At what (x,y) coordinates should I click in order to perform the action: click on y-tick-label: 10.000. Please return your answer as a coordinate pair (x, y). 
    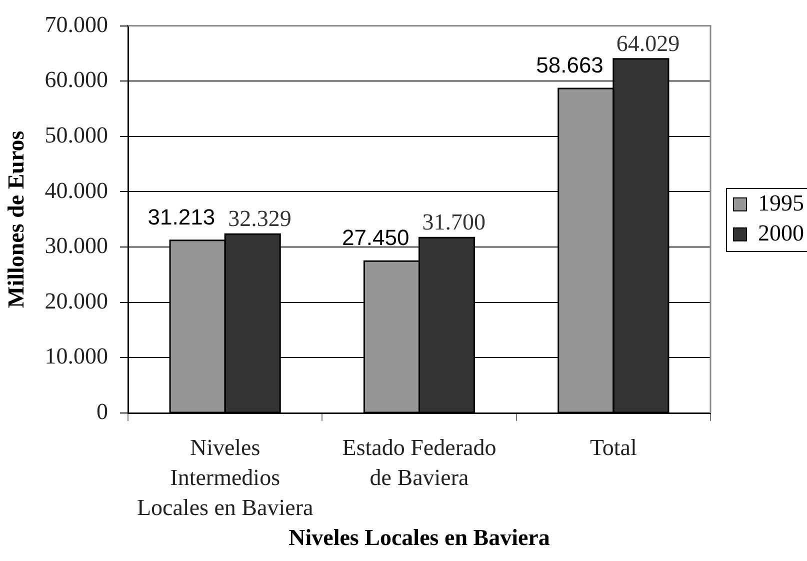
    Looking at the image, I should click on (76, 356).